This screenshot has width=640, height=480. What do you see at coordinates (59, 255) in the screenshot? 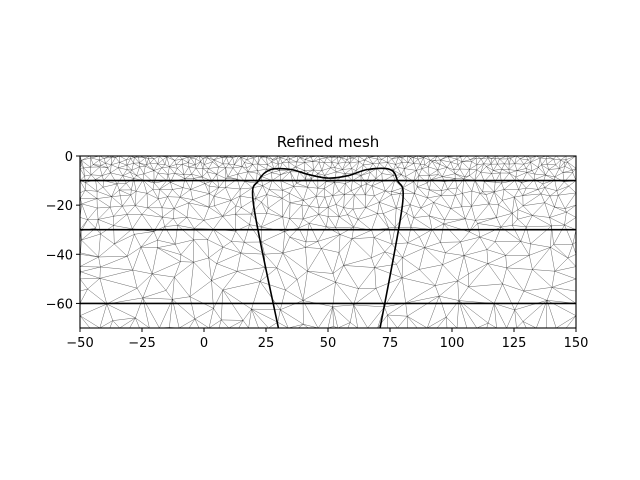
I see `y-tick-label: −40` at bounding box center [59, 255].